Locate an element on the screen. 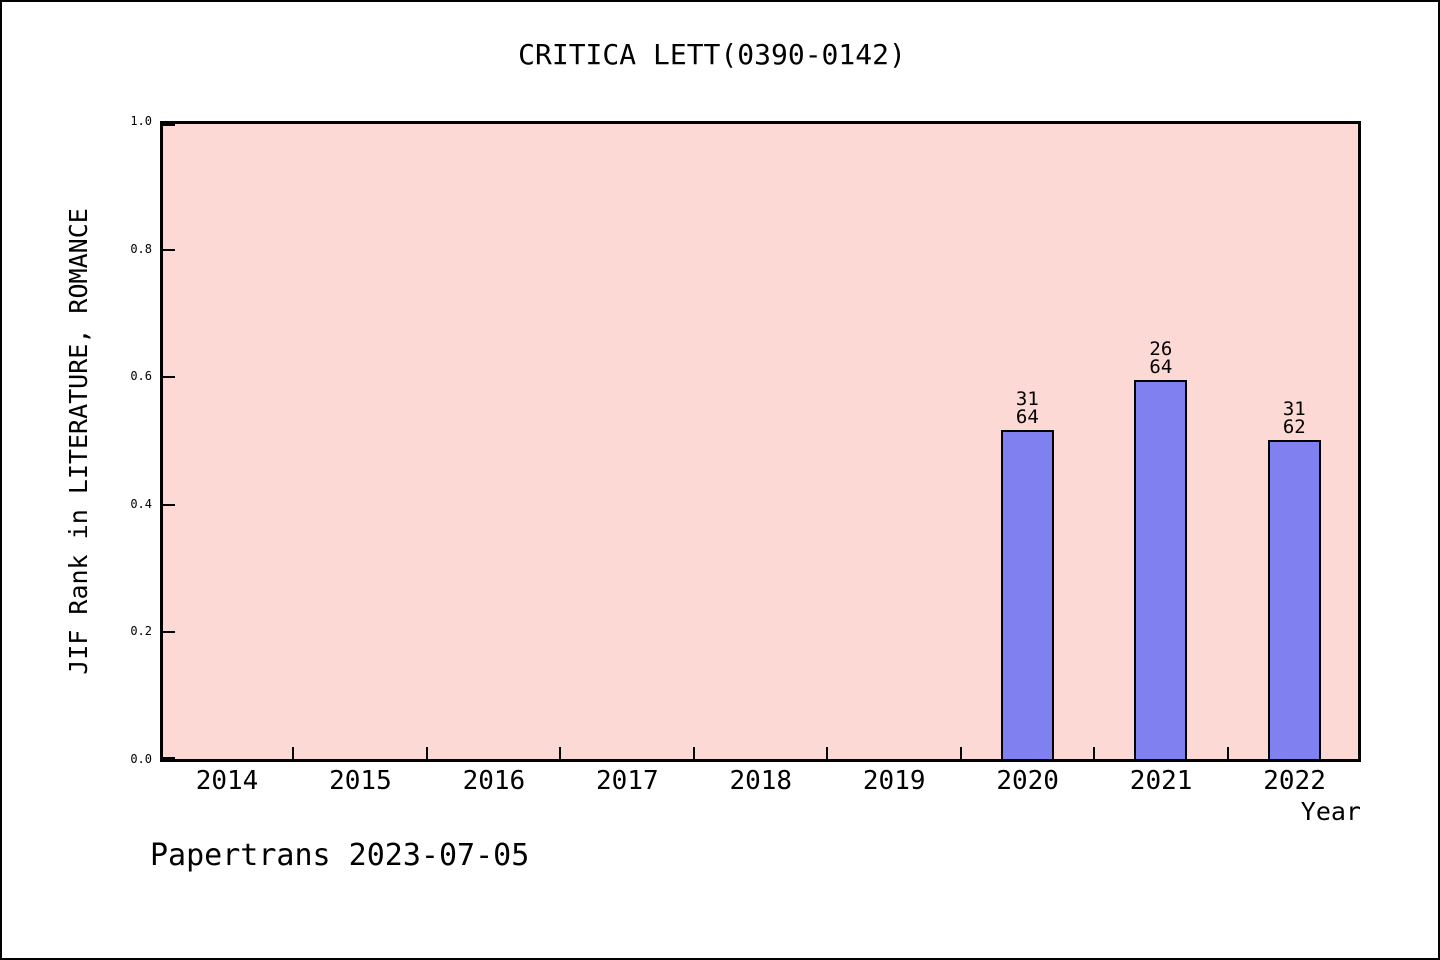 The image size is (1440, 960). chart-title: CRITICA LETT(0390-0142) is located at coordinates (712, 54).